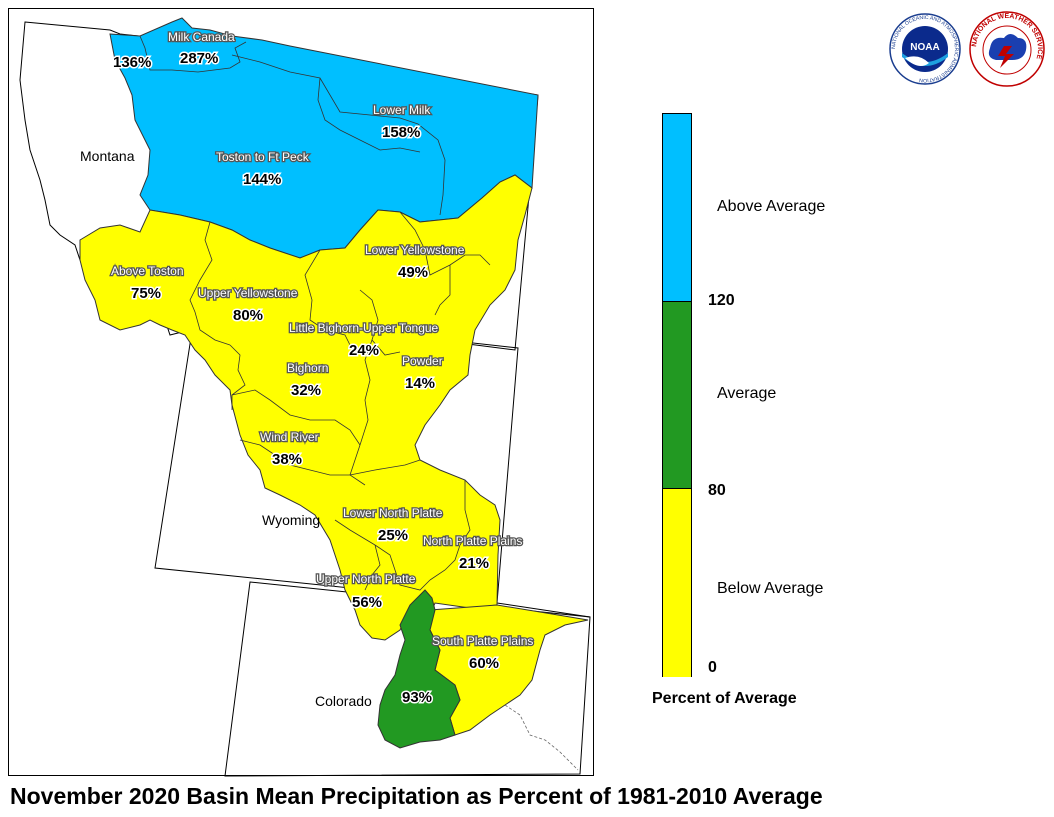 The height and width of the screenshot is (817, 1054). What do you see at coordinates (422, 361) in the screenshot?
I see `basin-name: Powder` at bounding box center [422, 361].